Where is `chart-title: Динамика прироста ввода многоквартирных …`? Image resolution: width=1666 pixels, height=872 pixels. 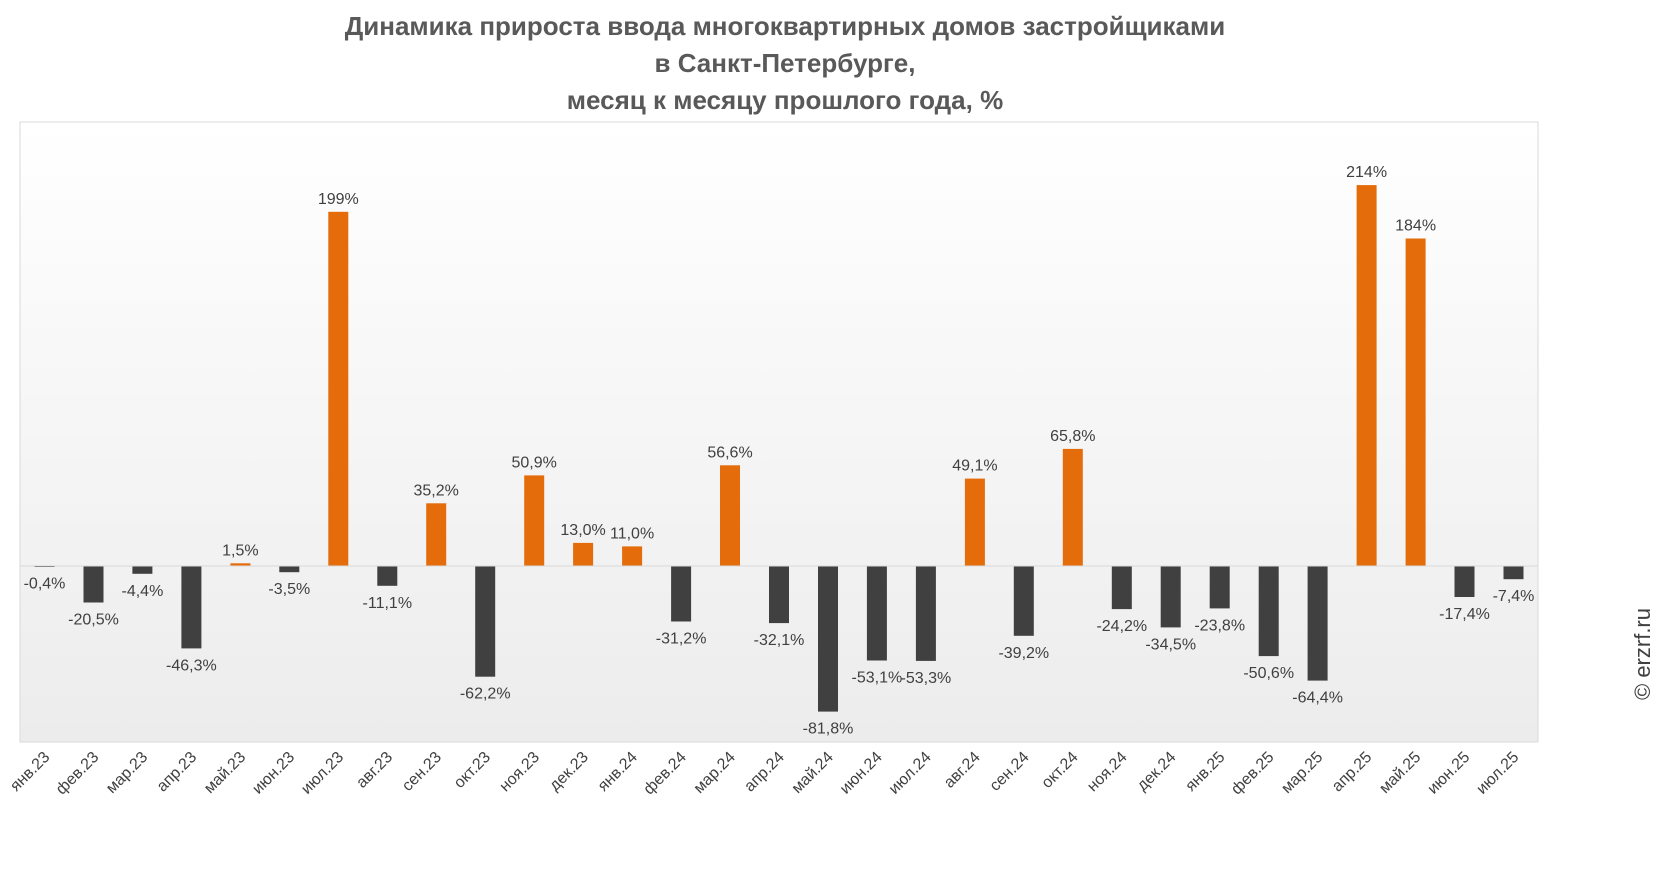
chart-title: Динамика прироста ввода многоквартирных … is located at coordinates (785, 63).